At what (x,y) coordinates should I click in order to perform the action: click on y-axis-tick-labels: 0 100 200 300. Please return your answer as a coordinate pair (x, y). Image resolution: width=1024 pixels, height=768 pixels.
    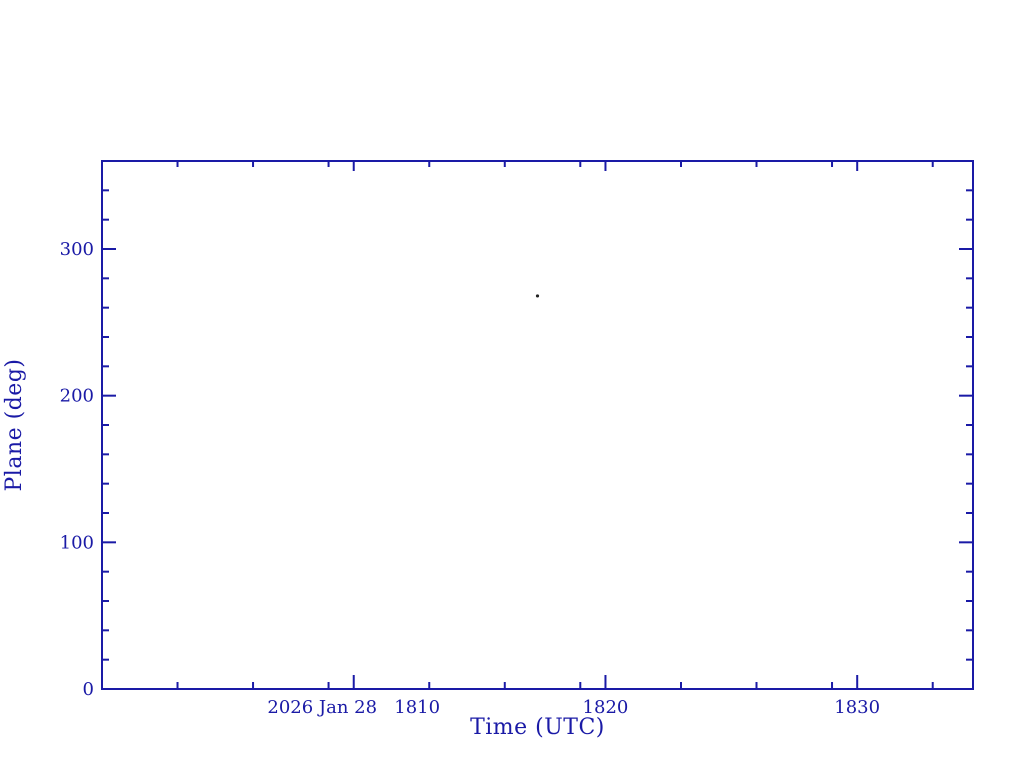
    Looking at the image, I should click on (77, 469).